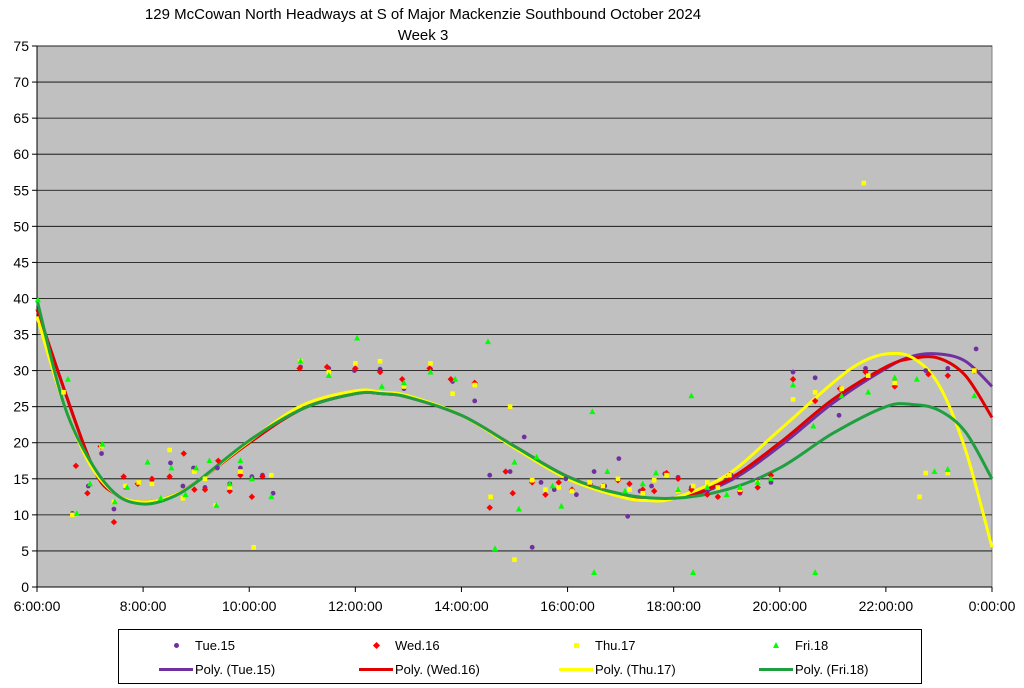 Image resolution: width=1024 pixels, height=688 pixels. I want to click on y-tick-label: 65, so click(21, 118).